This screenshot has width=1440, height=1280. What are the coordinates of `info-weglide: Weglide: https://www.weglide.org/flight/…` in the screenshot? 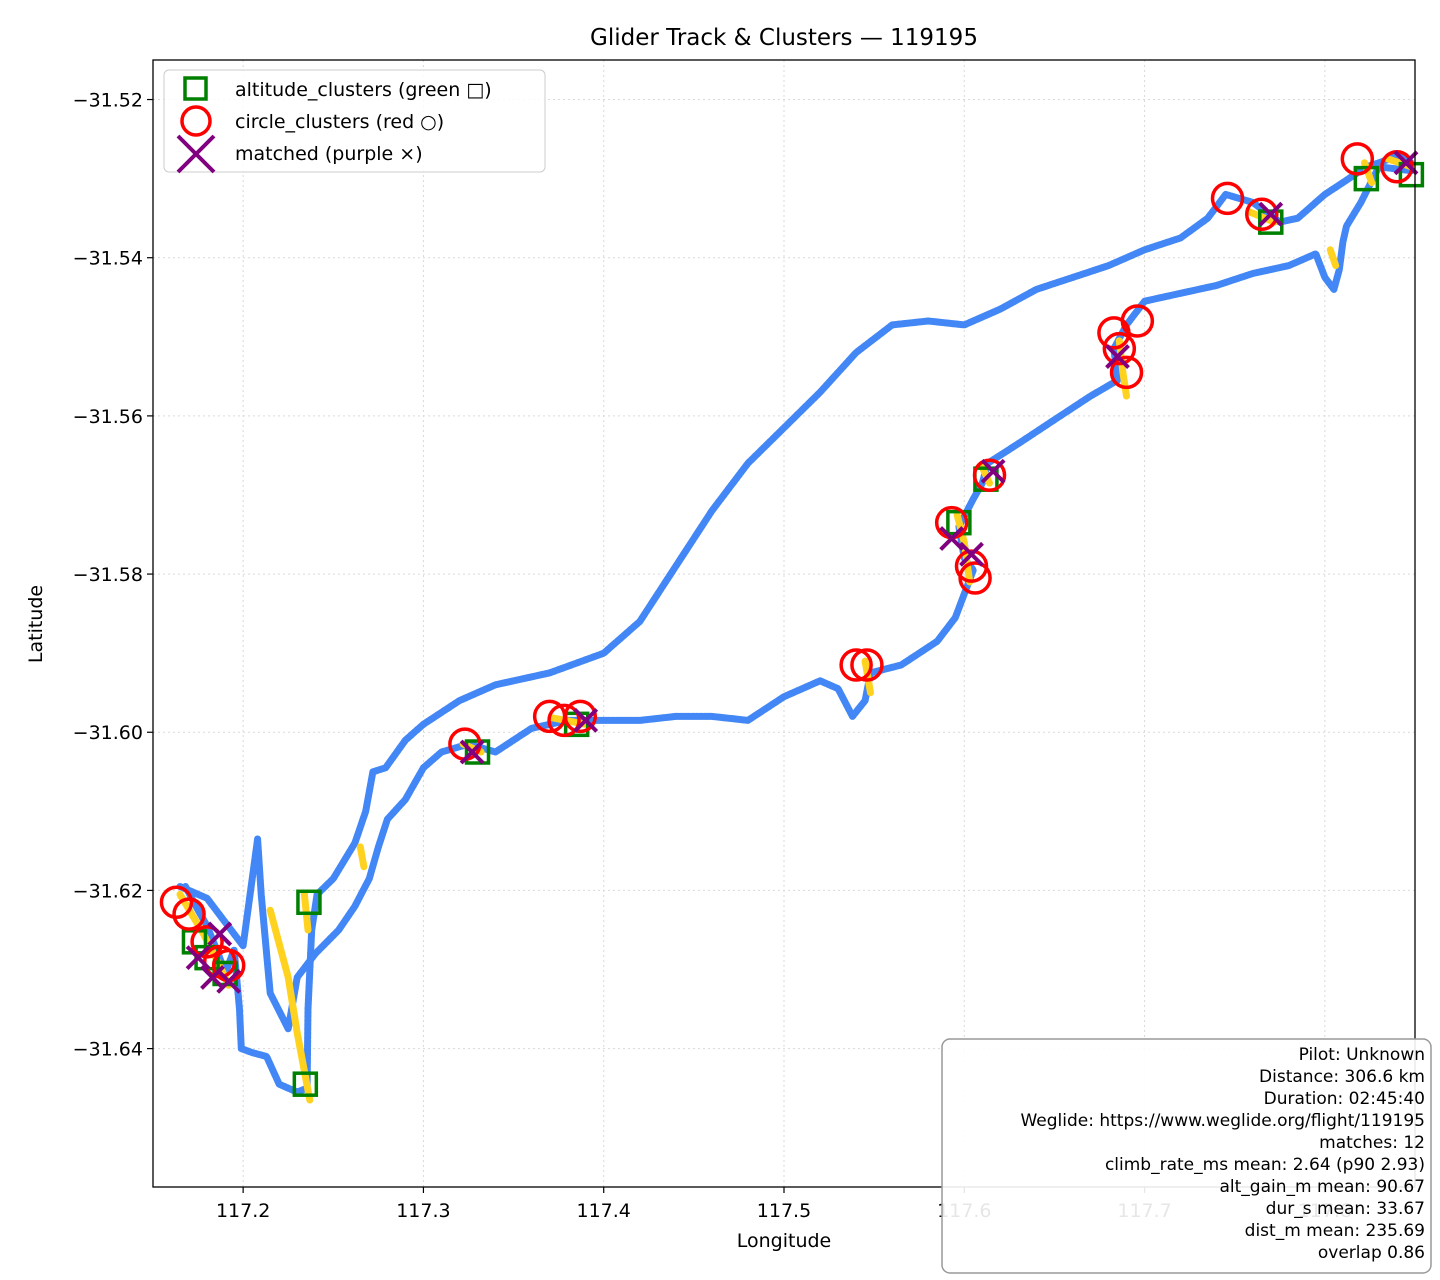 It's located at (1222, 1121).